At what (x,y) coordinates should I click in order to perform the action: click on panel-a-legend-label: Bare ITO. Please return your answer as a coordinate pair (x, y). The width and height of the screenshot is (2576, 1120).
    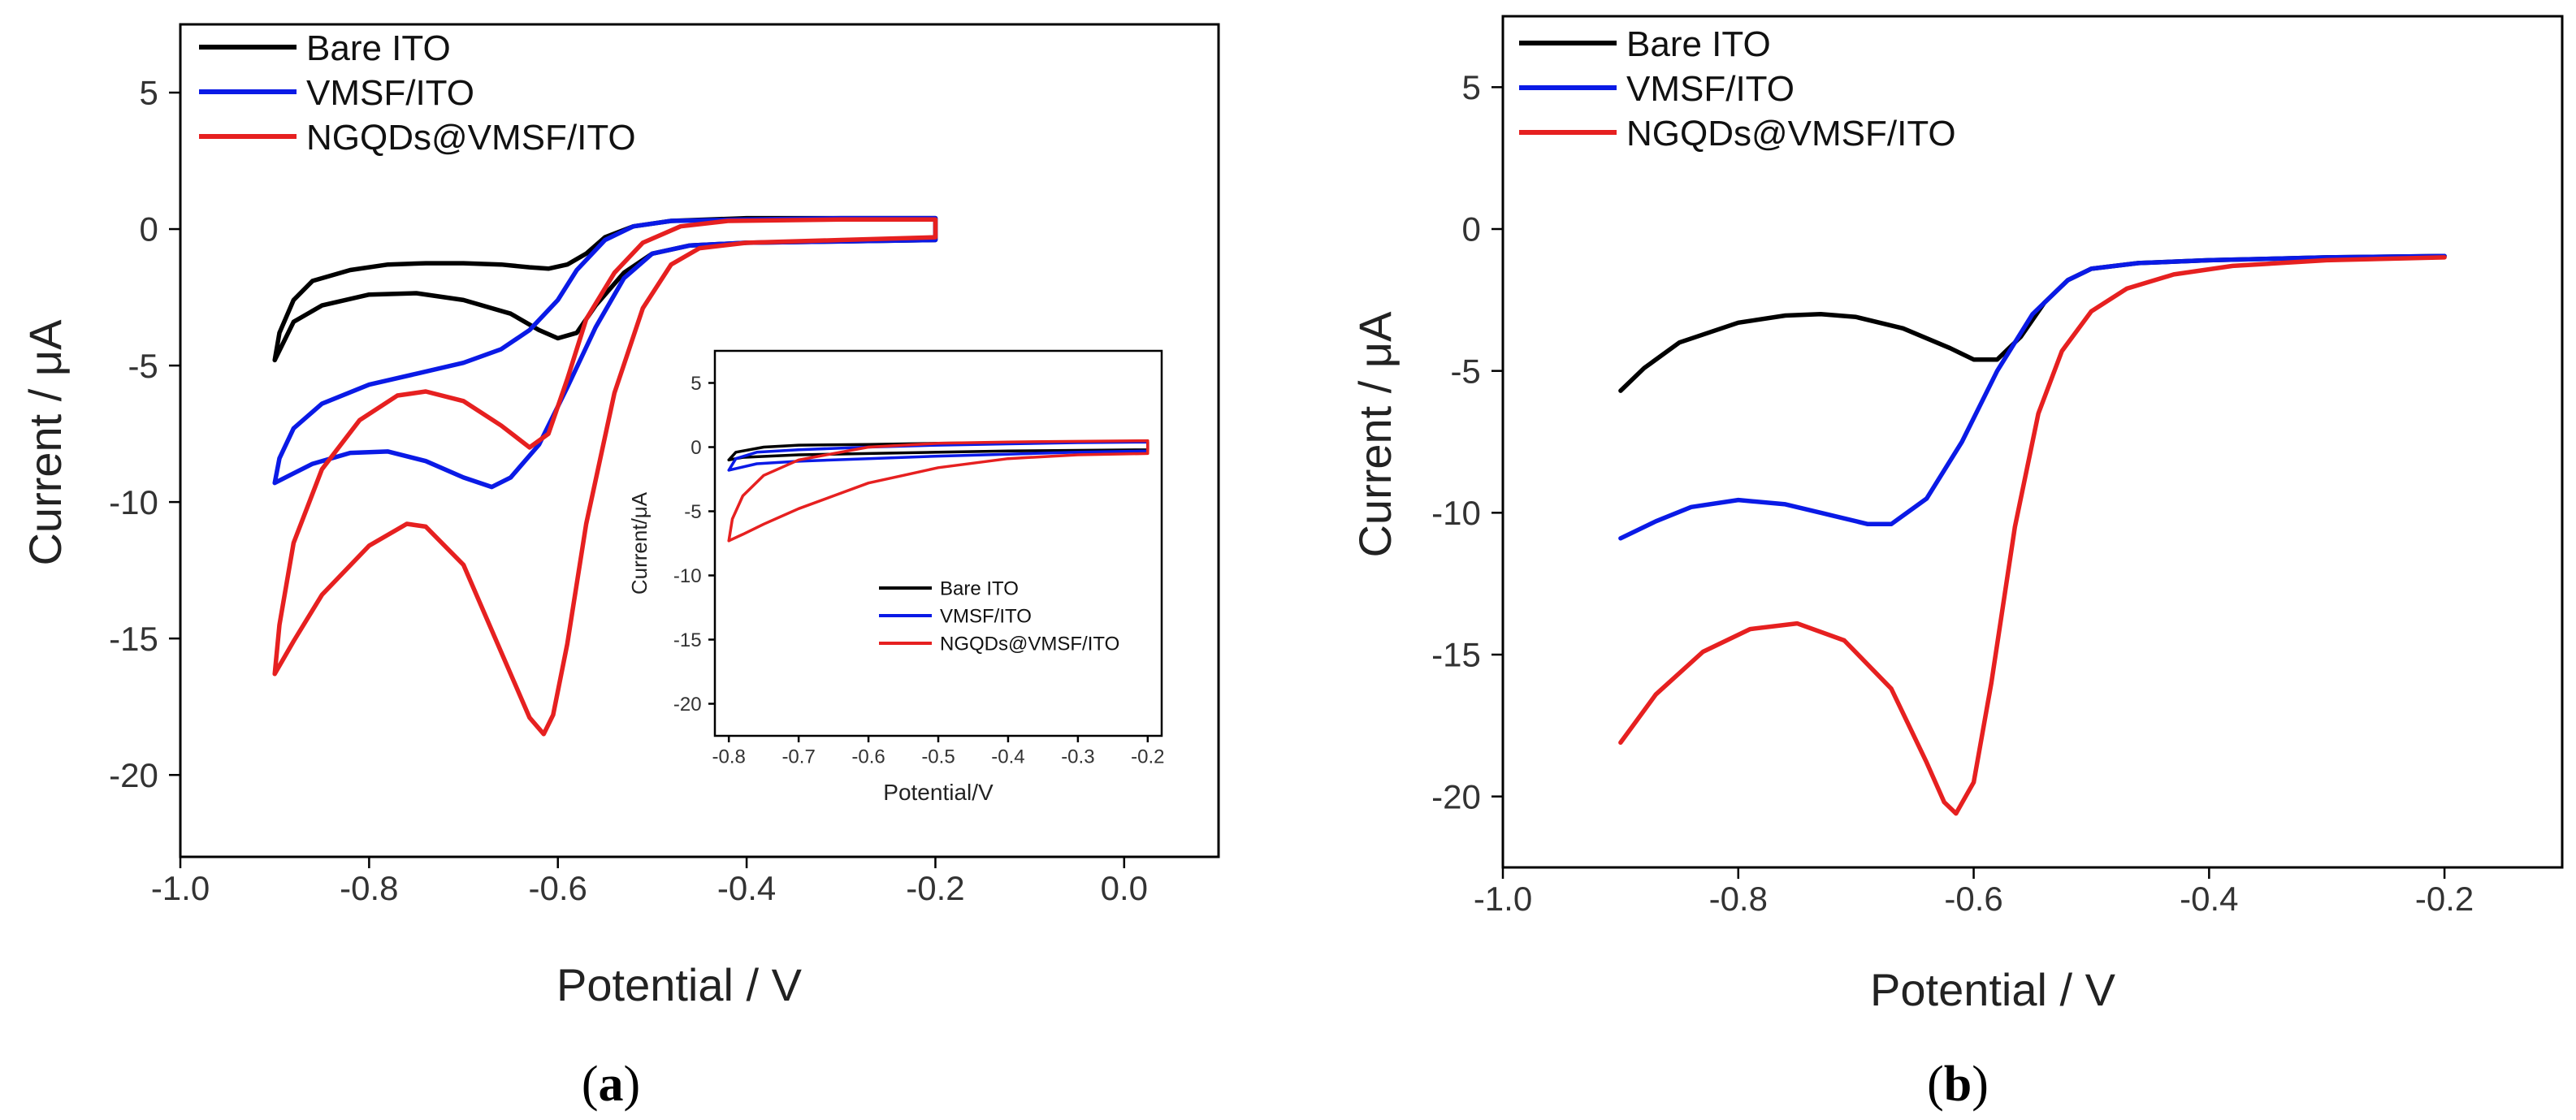
    Looking at the image, I should click on (378, 48).